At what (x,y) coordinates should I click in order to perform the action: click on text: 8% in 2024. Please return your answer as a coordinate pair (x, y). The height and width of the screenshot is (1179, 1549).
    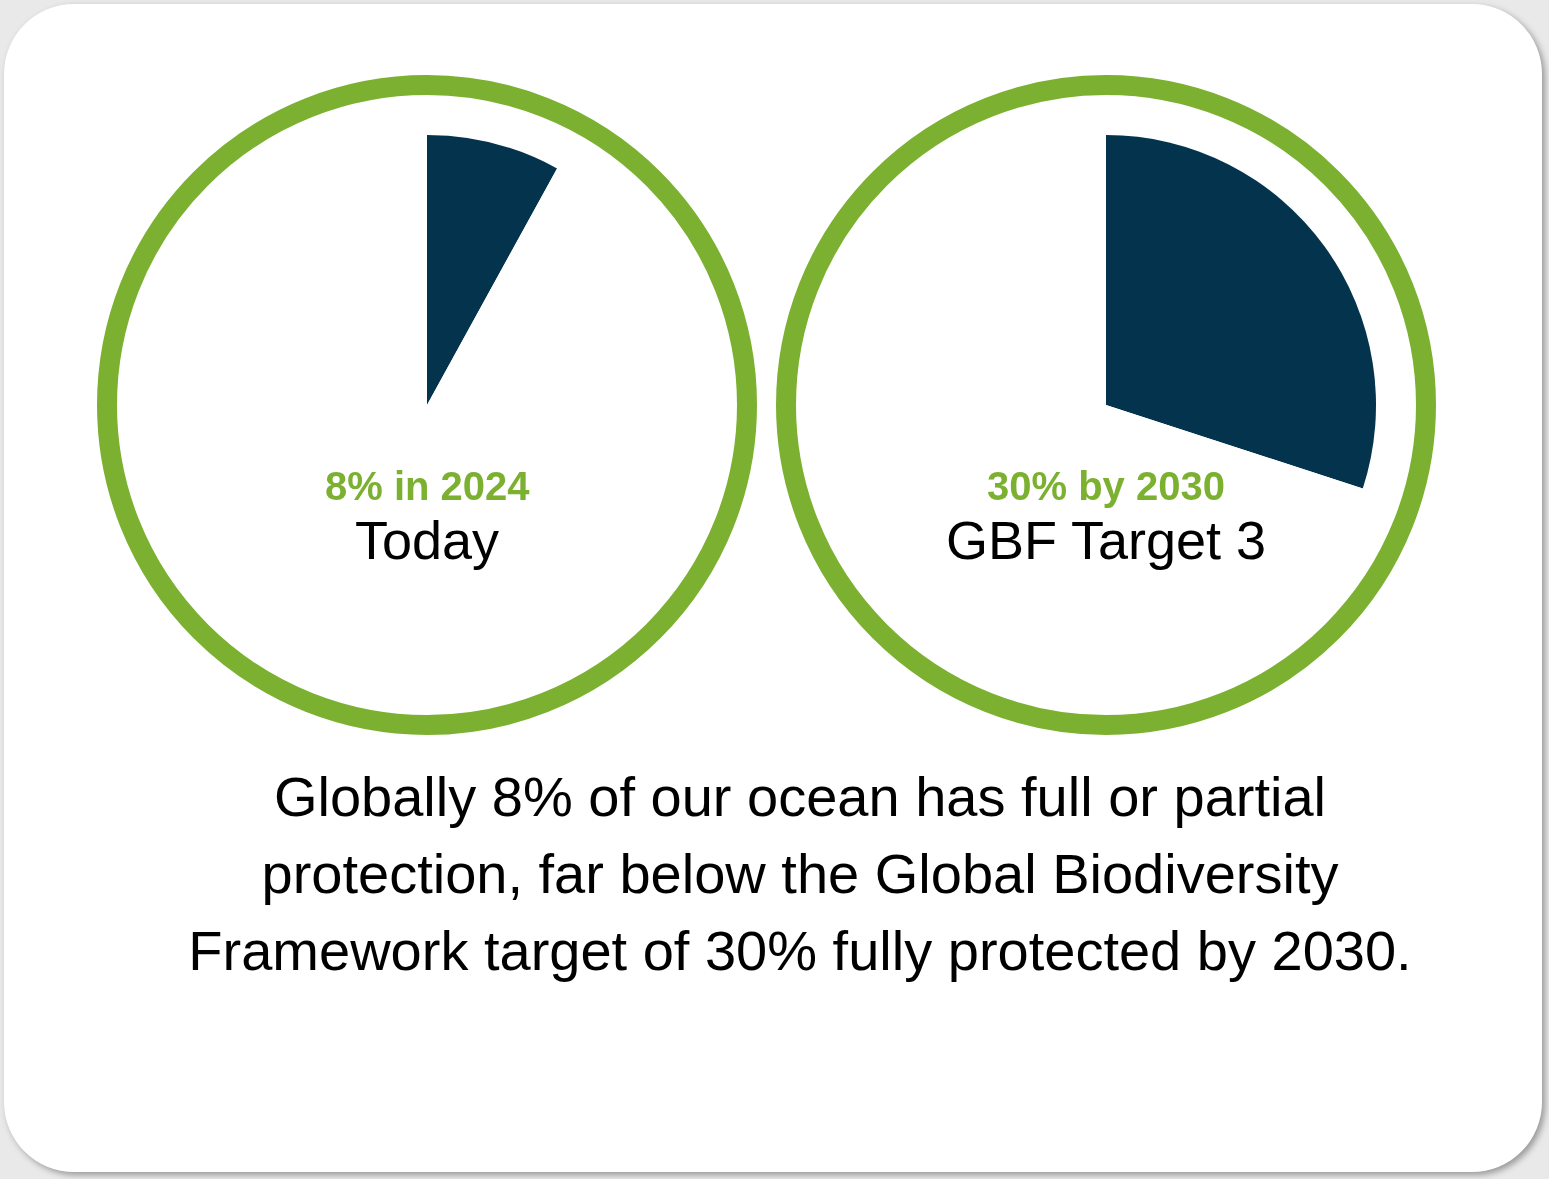
    Looking at the image, I should click on (428, 486).